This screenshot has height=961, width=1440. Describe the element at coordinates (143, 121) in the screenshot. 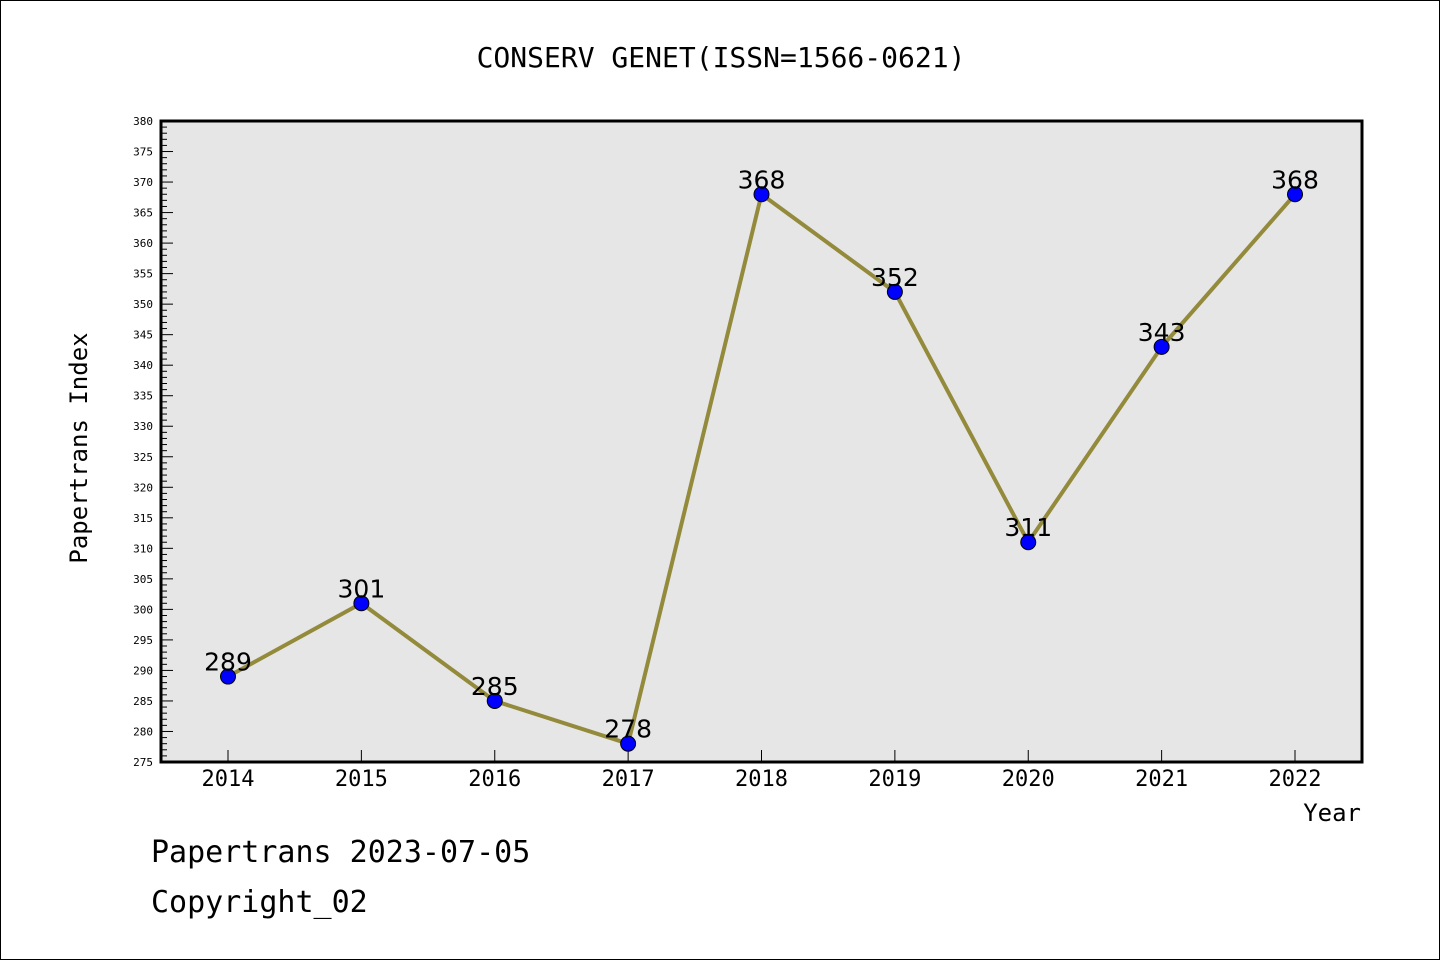

I see `y-tick-label: 380` at that location.